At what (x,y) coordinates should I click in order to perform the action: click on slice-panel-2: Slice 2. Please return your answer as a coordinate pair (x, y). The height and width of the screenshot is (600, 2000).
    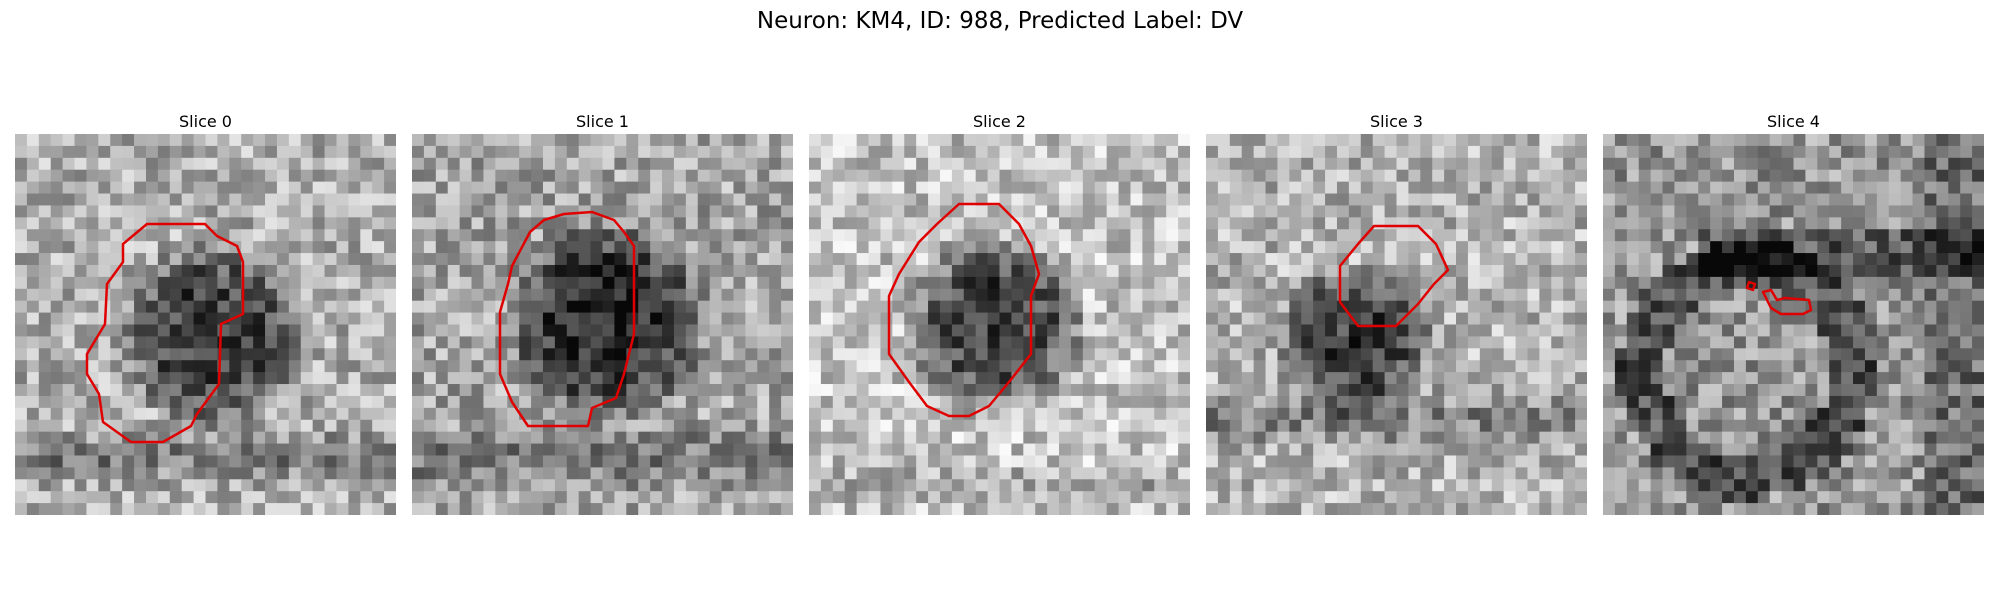
    Looking at the image, I should click on (999, 312).